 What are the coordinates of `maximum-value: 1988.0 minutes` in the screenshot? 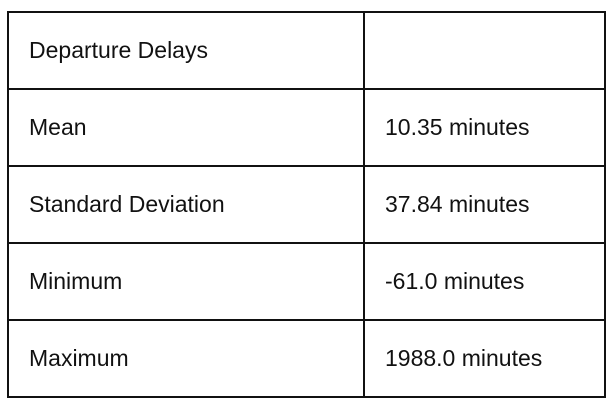 It's located at (484, 358).